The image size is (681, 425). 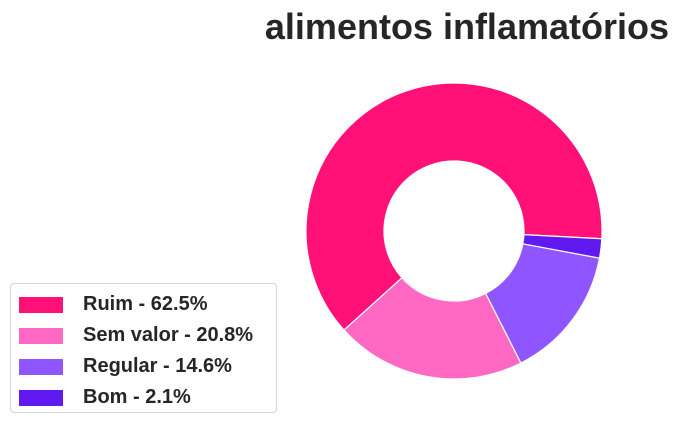 What do you see at coordinates (137, 397) in the screenshot?
I see `legend-label-bom: Bom - 2.1%` at bounding box center [137, 397].